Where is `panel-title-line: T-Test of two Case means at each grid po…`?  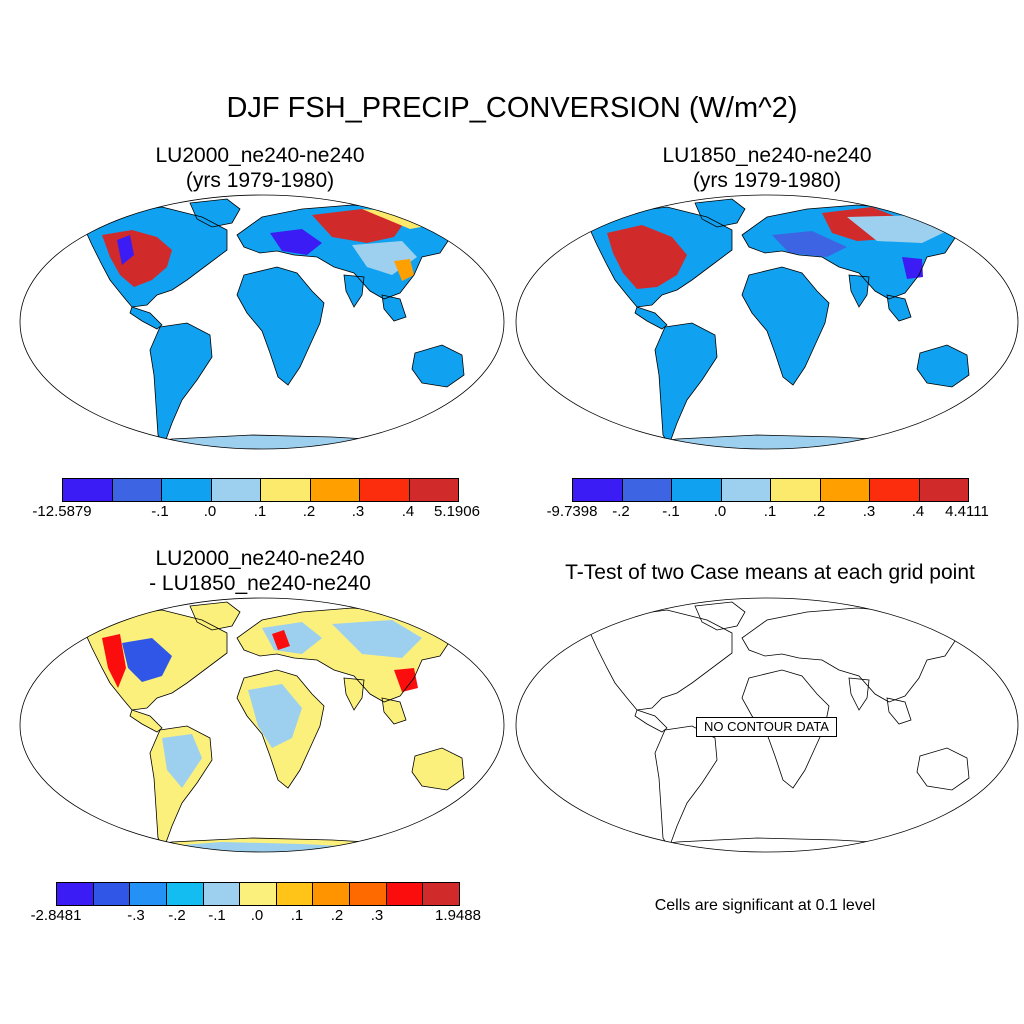
panel-title-line: T-Test of two Case means at each grid po… is located at coordinates (770, 572).